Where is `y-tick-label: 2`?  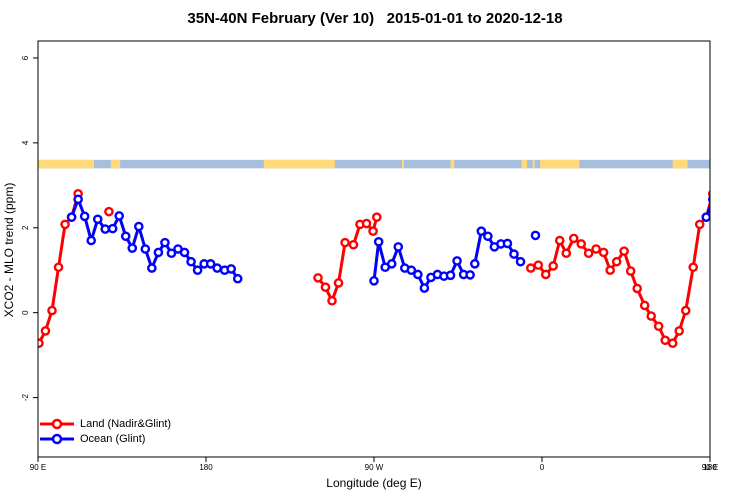 y-tick-label: 2 is located at coordinates (25, 227).